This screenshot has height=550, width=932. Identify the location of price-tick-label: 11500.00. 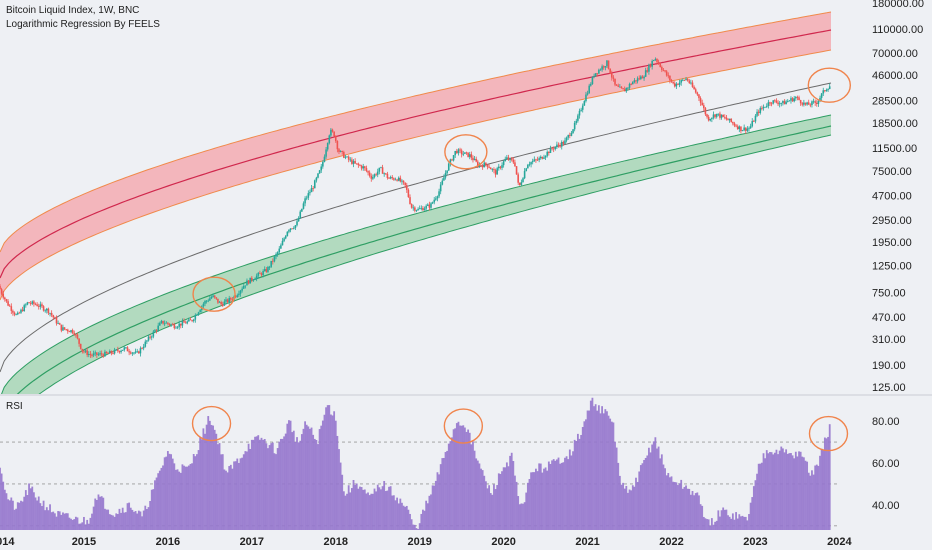
(894, 149).